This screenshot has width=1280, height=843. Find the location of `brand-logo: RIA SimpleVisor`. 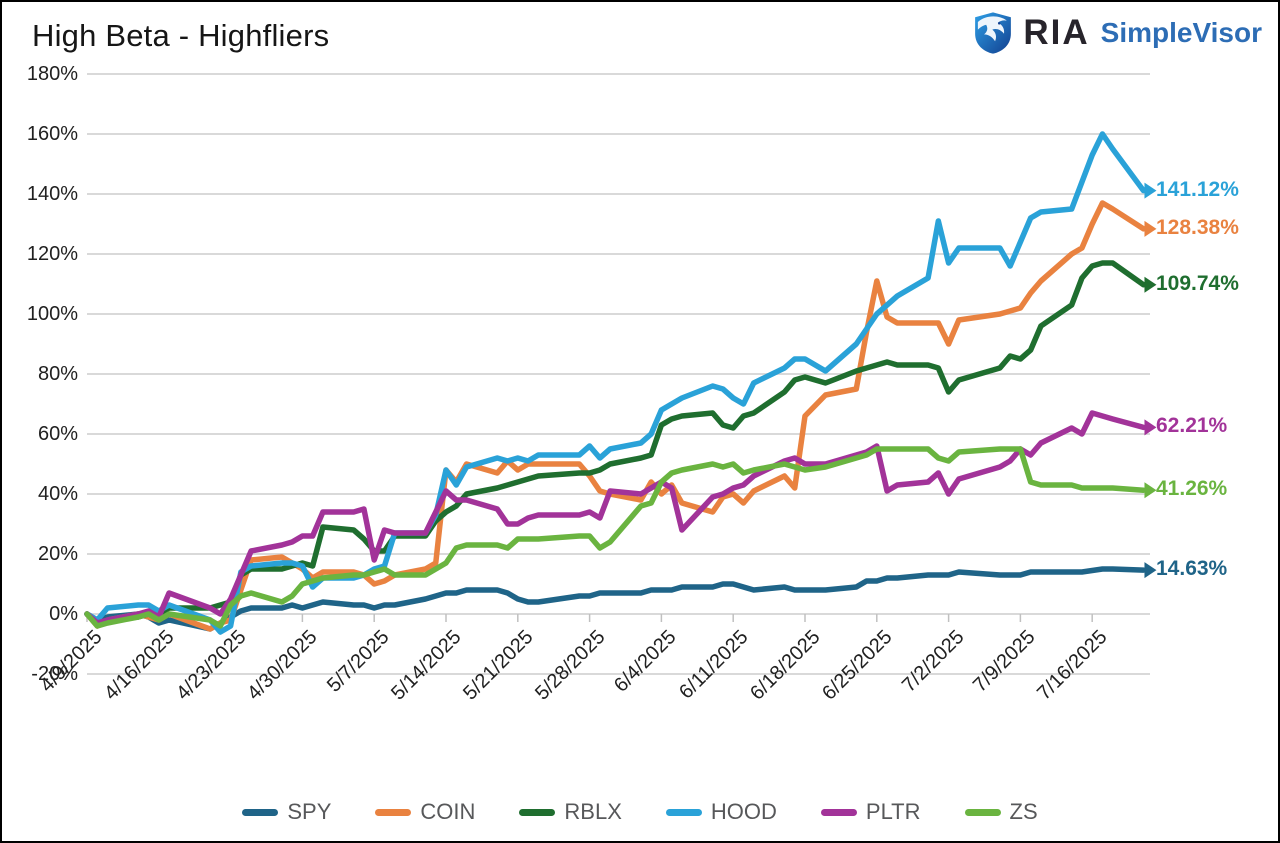

brand-logo: RIA SimpleVisor is located at coordinates (1116, 33).